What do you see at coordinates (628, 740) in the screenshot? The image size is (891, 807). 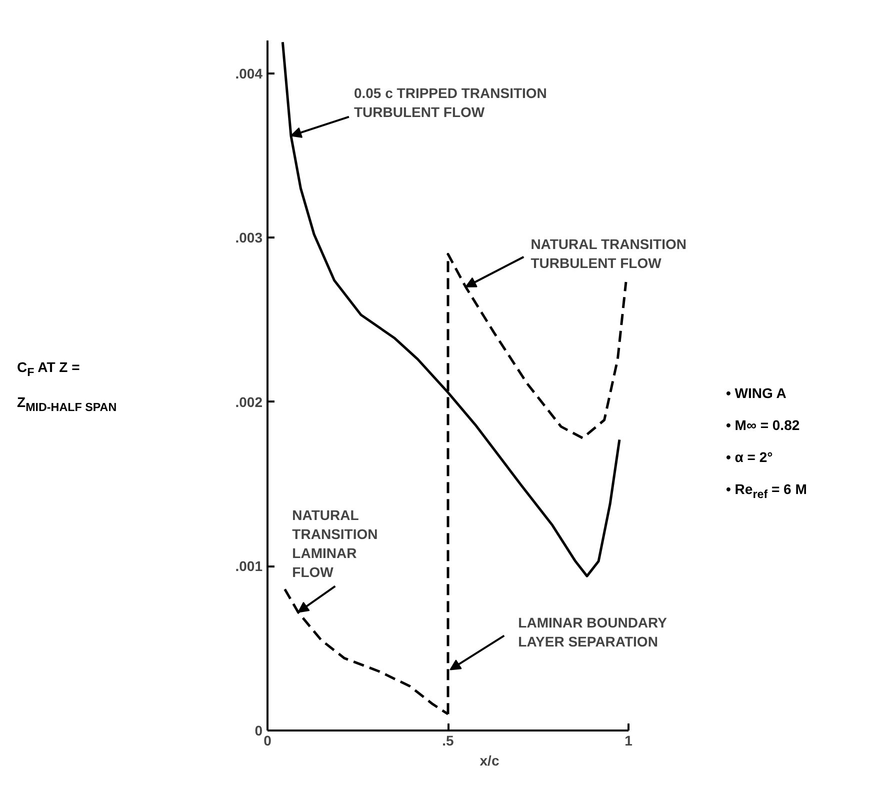 I see `x-tick-label: 1` at bounding box center [628, 740].